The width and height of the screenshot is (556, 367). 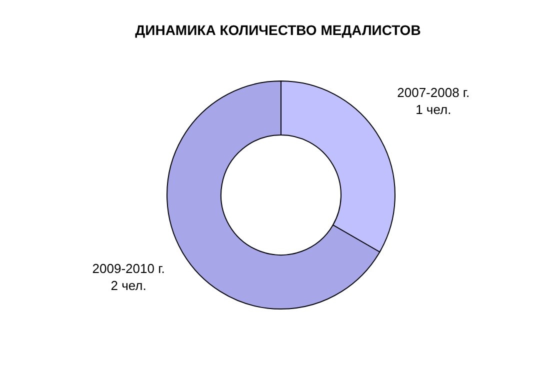 What do you see at coordinates (434, 109) in the screenshot?
I see `data-label: 1 чел.` at bounding box center [434, 109].